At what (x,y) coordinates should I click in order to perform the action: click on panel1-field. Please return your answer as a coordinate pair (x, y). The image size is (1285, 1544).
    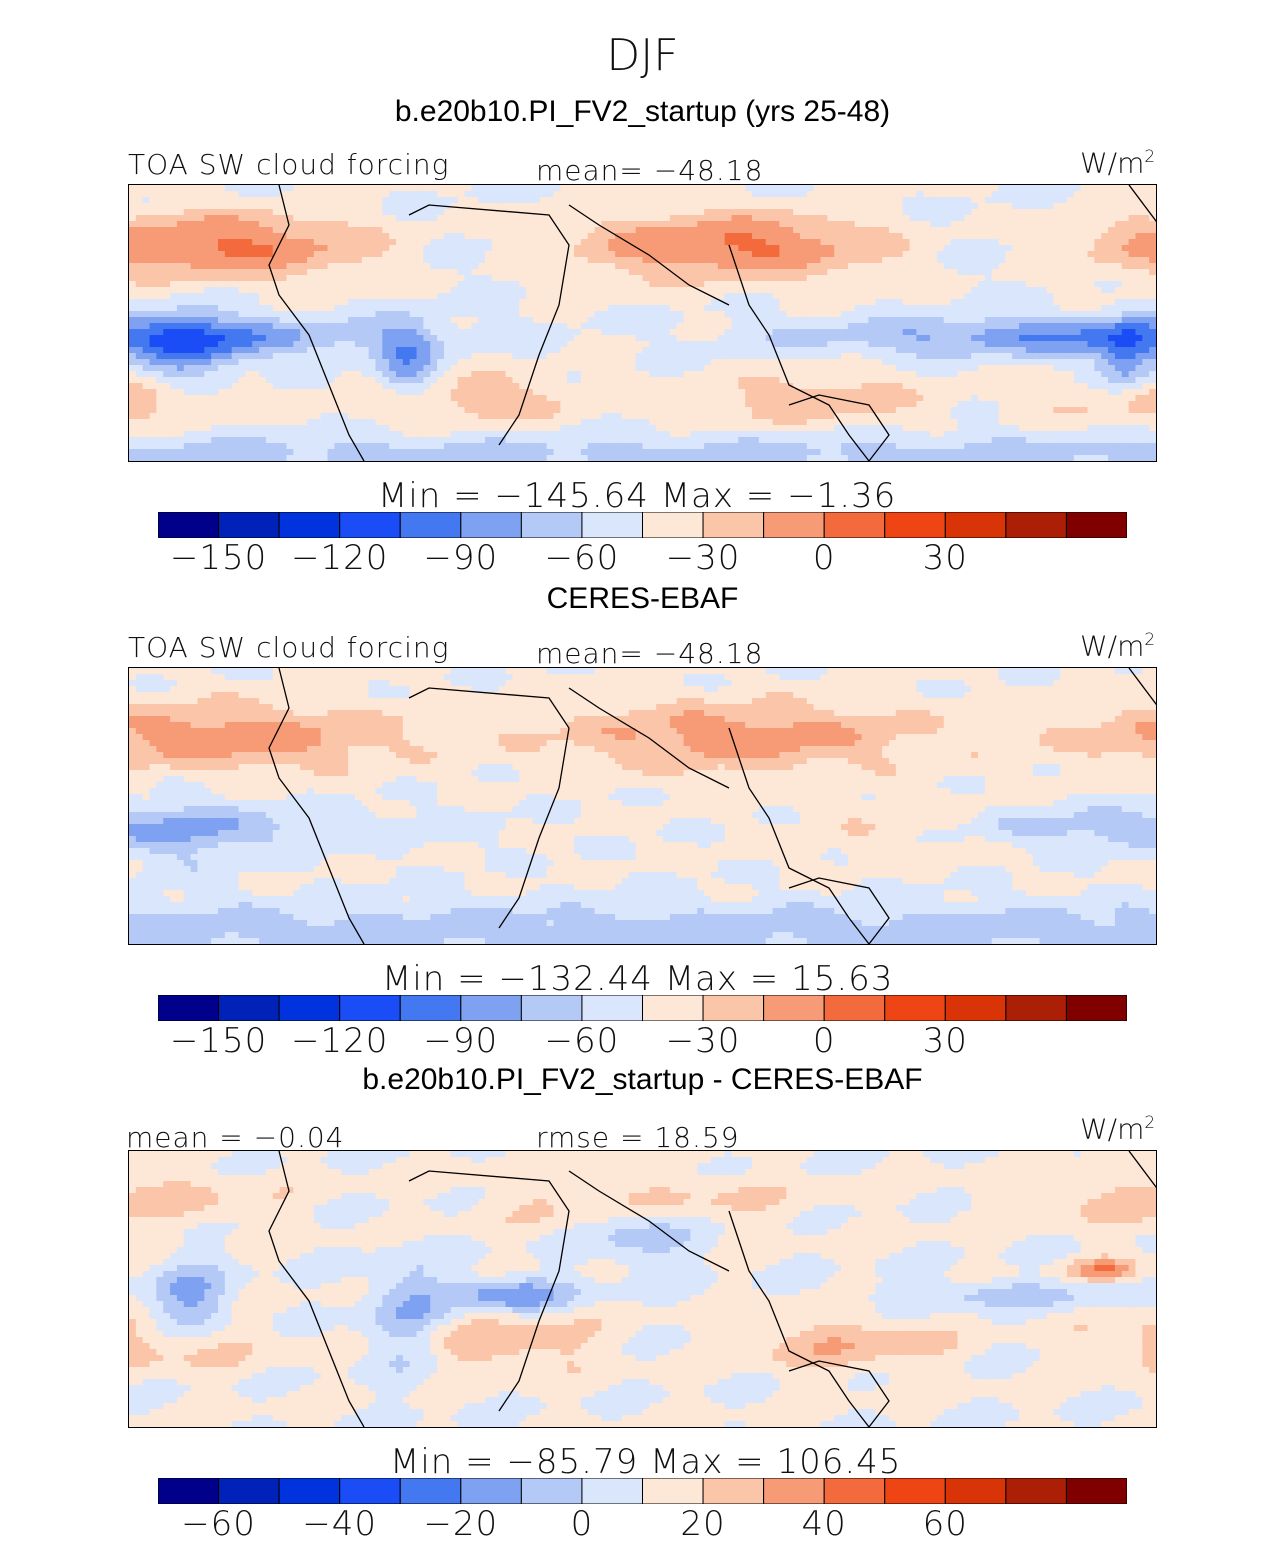
    Looking at the image, I should click on (642, 323).